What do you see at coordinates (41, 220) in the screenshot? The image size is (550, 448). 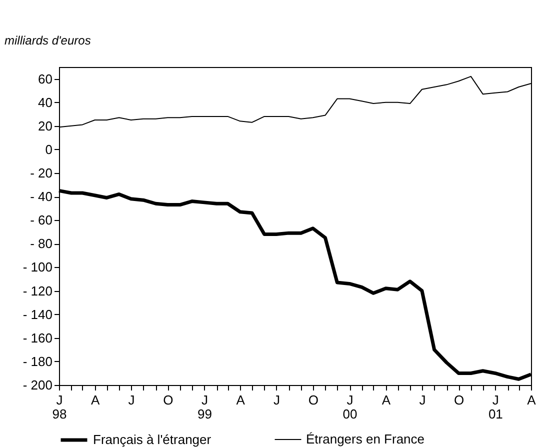 I see `y-tick-label: - 60` at bounding box center [41, 220].